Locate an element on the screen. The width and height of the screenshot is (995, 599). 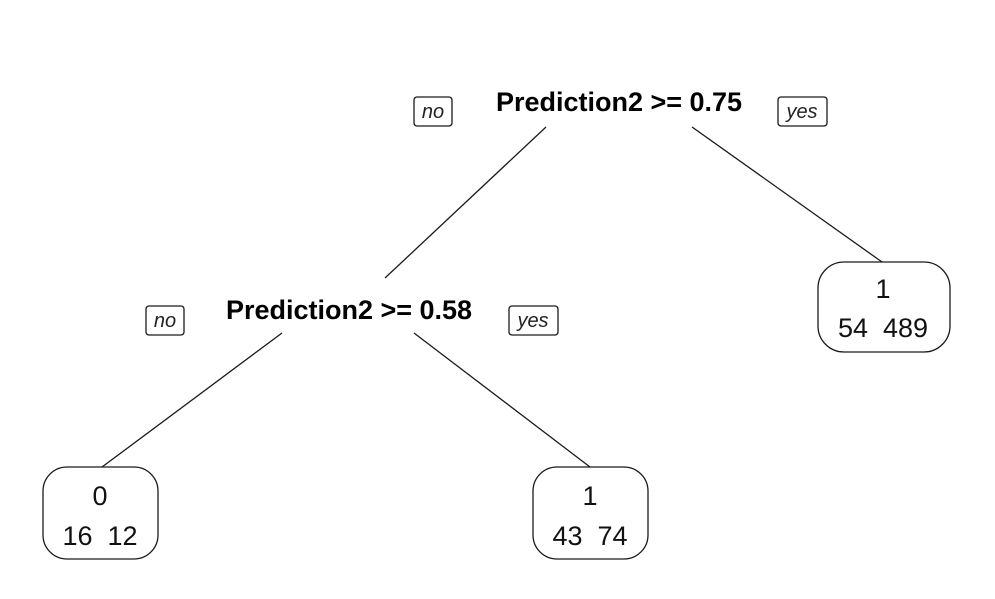
leaf-class: 0 is located at coordinates (99, 496).